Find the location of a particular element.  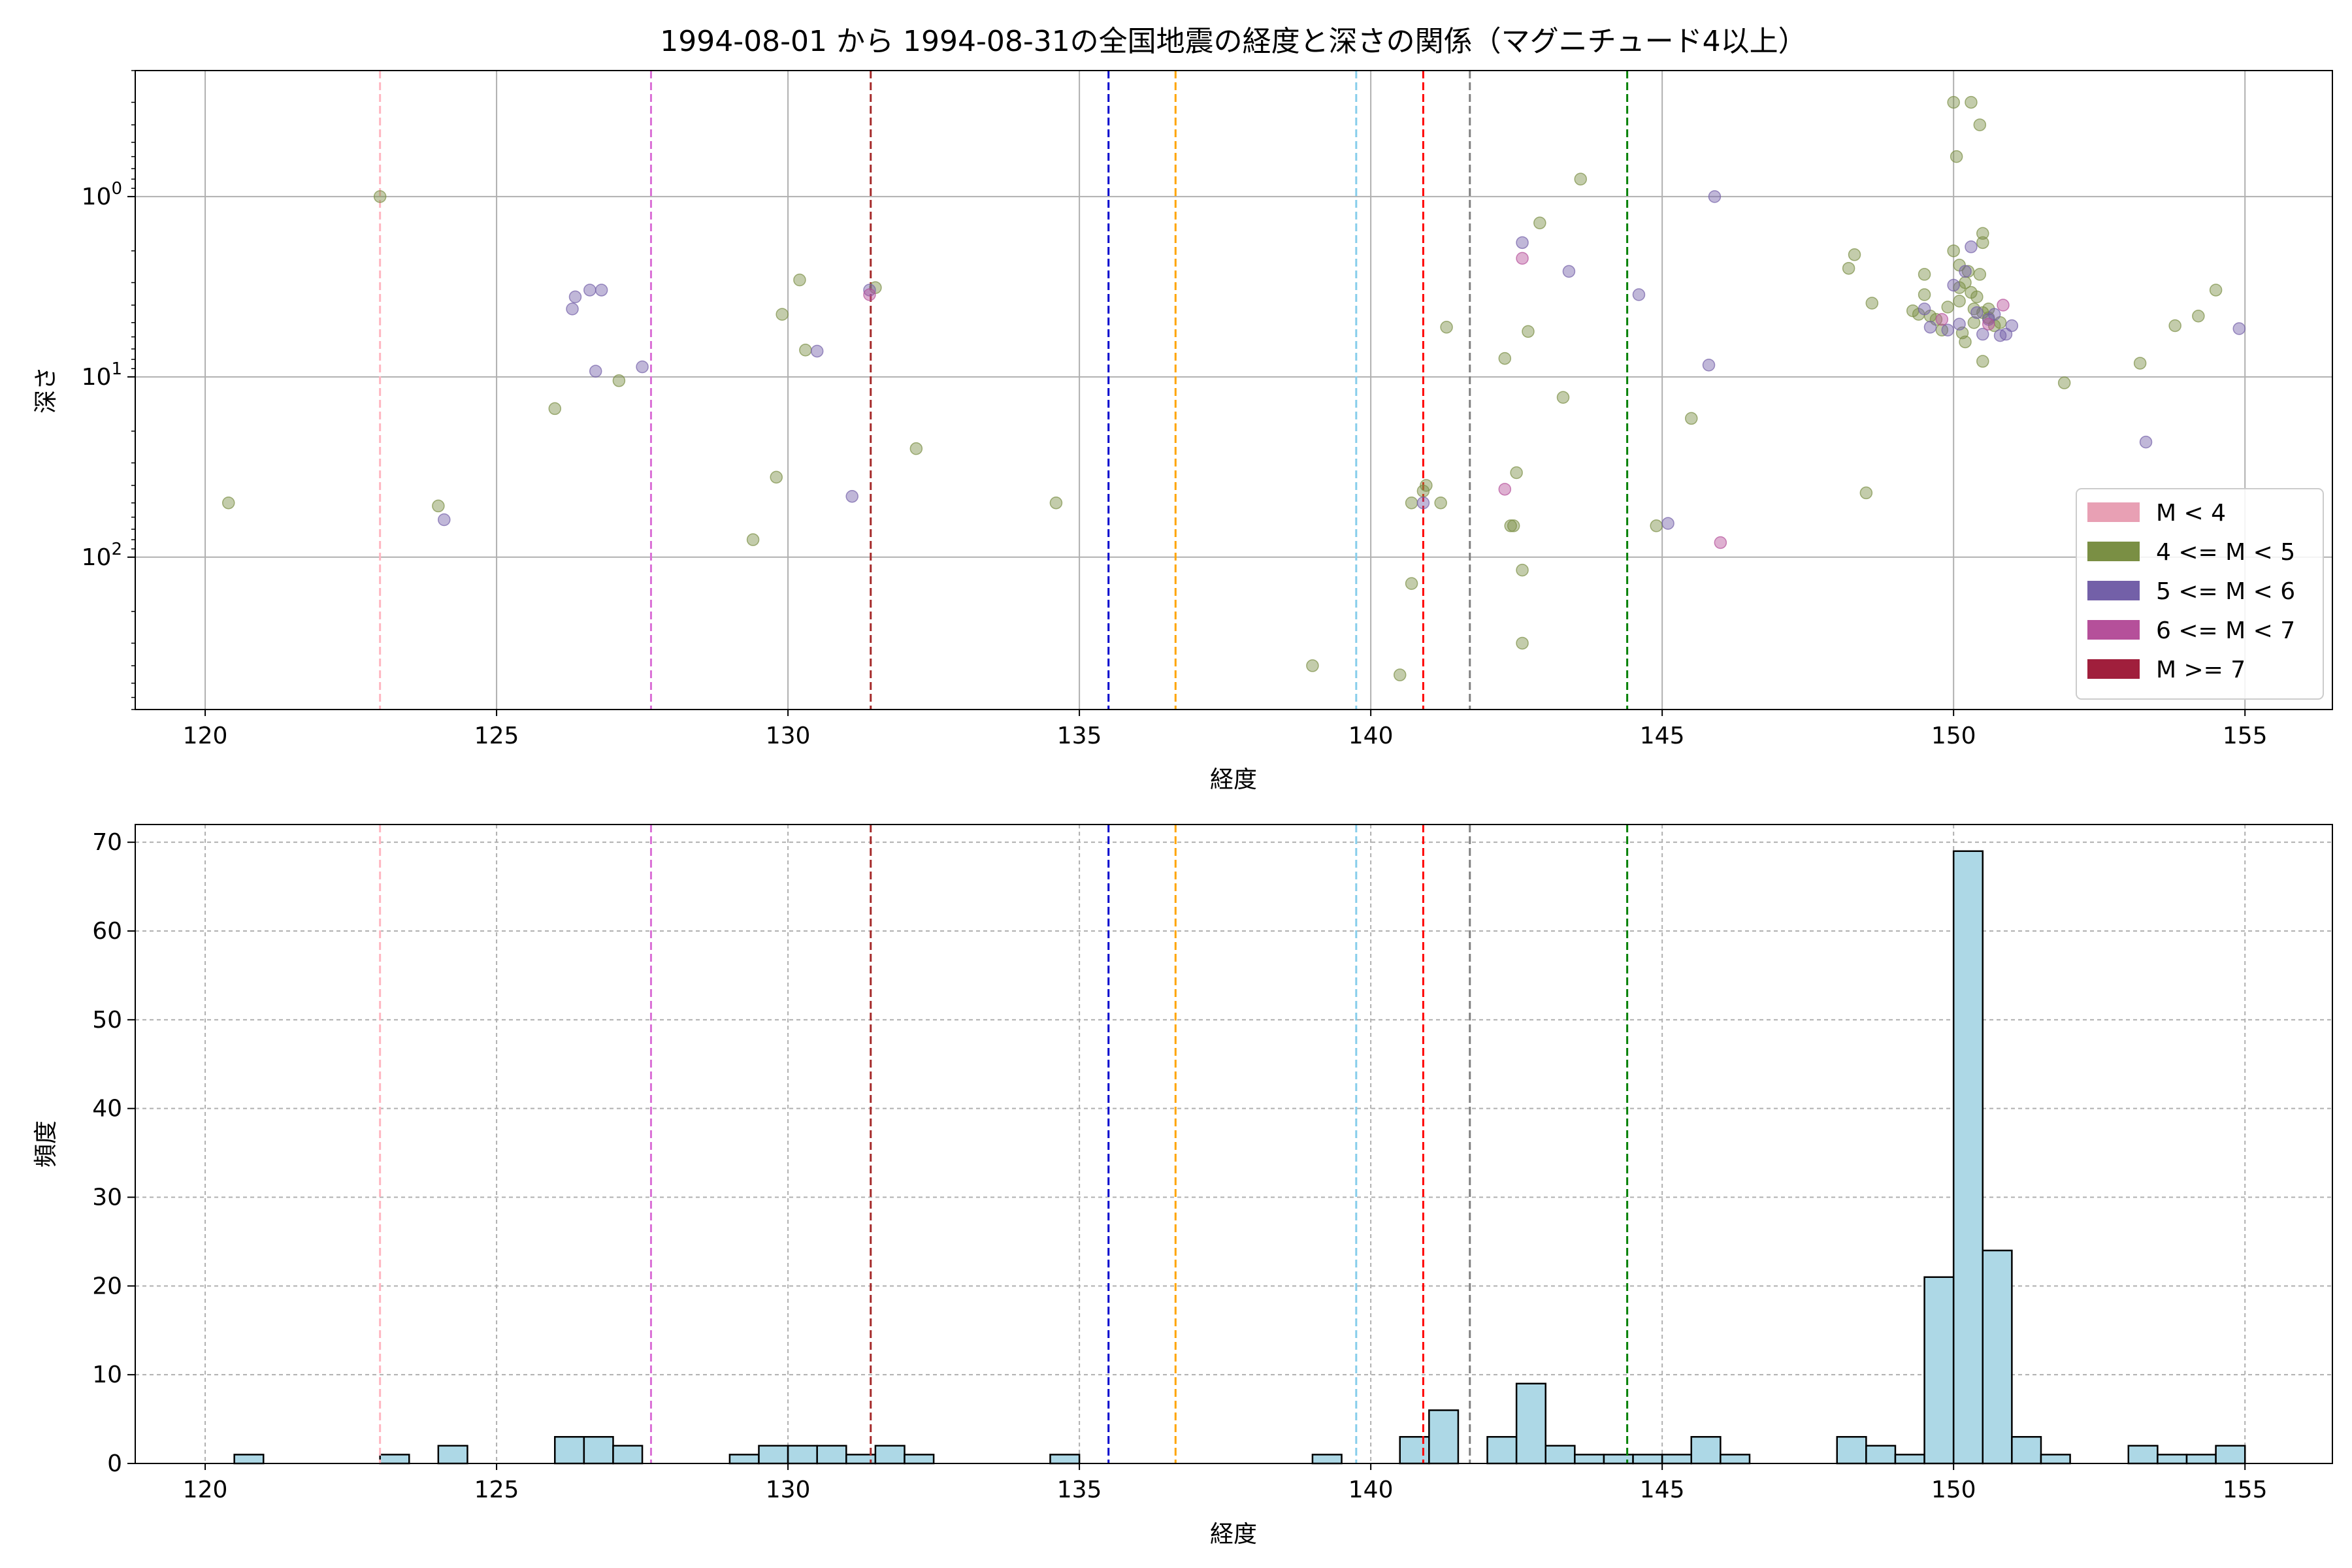

scatter-x-tick-label: 125 is located at coordinates (496, 736).